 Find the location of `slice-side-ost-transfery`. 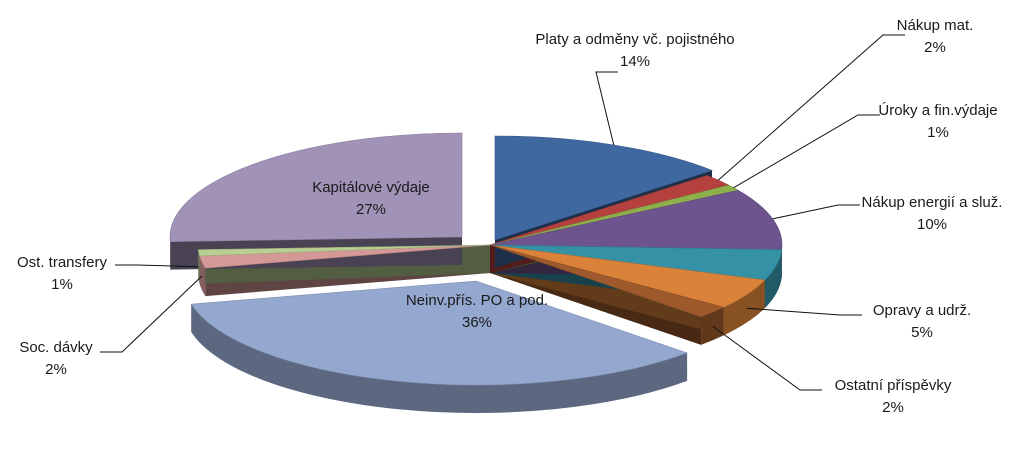

slice-side-ost-transfery is located at coordinates (199, 266).